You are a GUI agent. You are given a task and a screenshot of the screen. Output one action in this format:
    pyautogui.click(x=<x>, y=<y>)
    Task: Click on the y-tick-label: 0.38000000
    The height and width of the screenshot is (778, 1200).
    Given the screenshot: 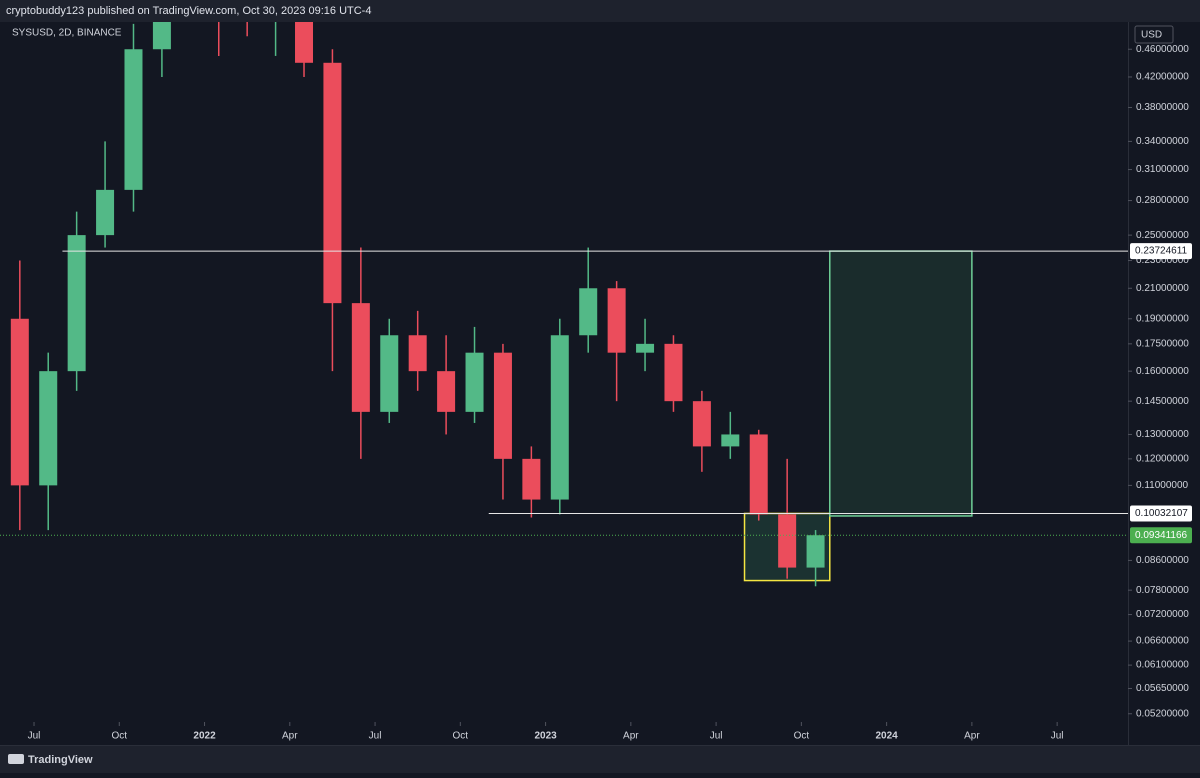 What is the action you would take?
    pyautogui.click(x=1162, y=107)
    